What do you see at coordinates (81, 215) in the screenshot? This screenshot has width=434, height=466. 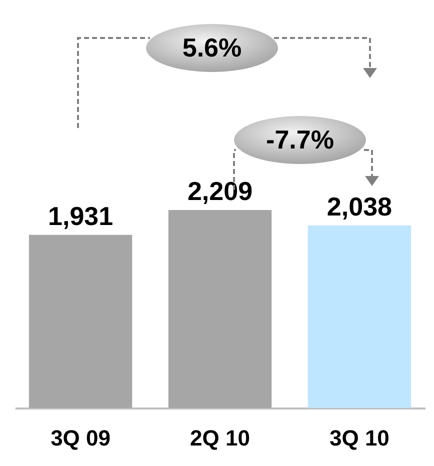 I see `data-label: 1,931` at bounding box center [81, 215].